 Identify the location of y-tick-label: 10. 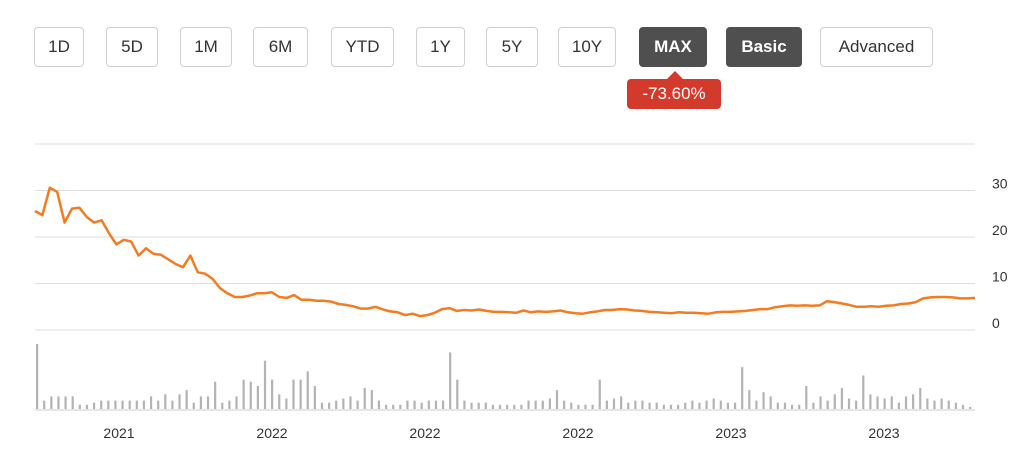
(1000, 277).